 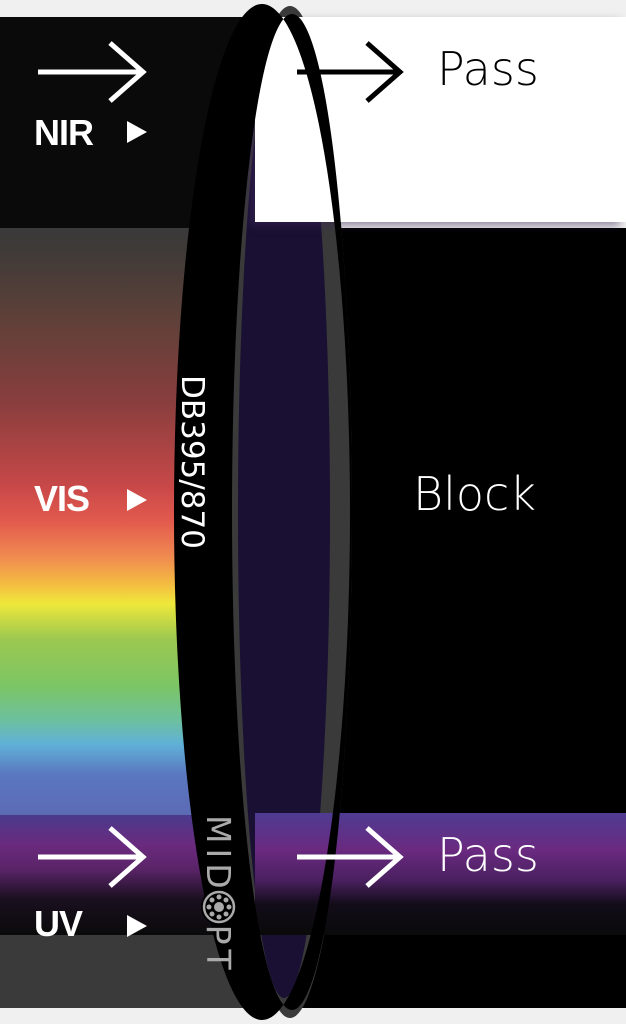 I want to click on uv-label: UV, so click(x=58, y=923).